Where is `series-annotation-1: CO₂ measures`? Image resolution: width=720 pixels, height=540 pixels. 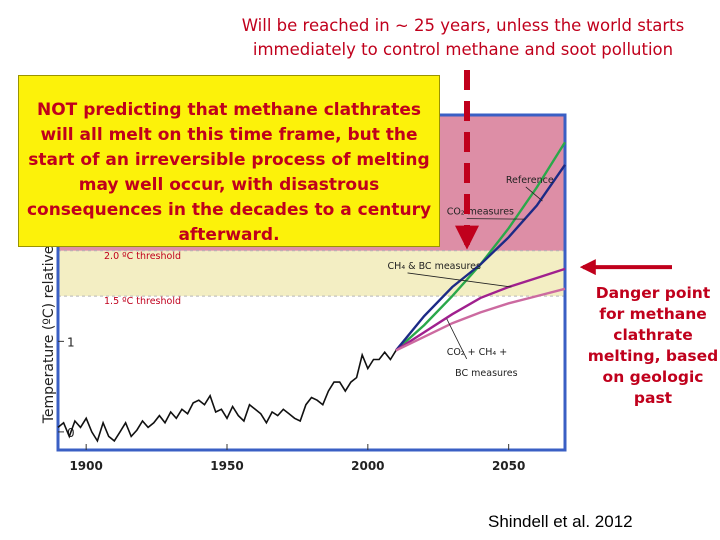
series-annotation-1: CO₂ measures is located at coordinates (480, 212).